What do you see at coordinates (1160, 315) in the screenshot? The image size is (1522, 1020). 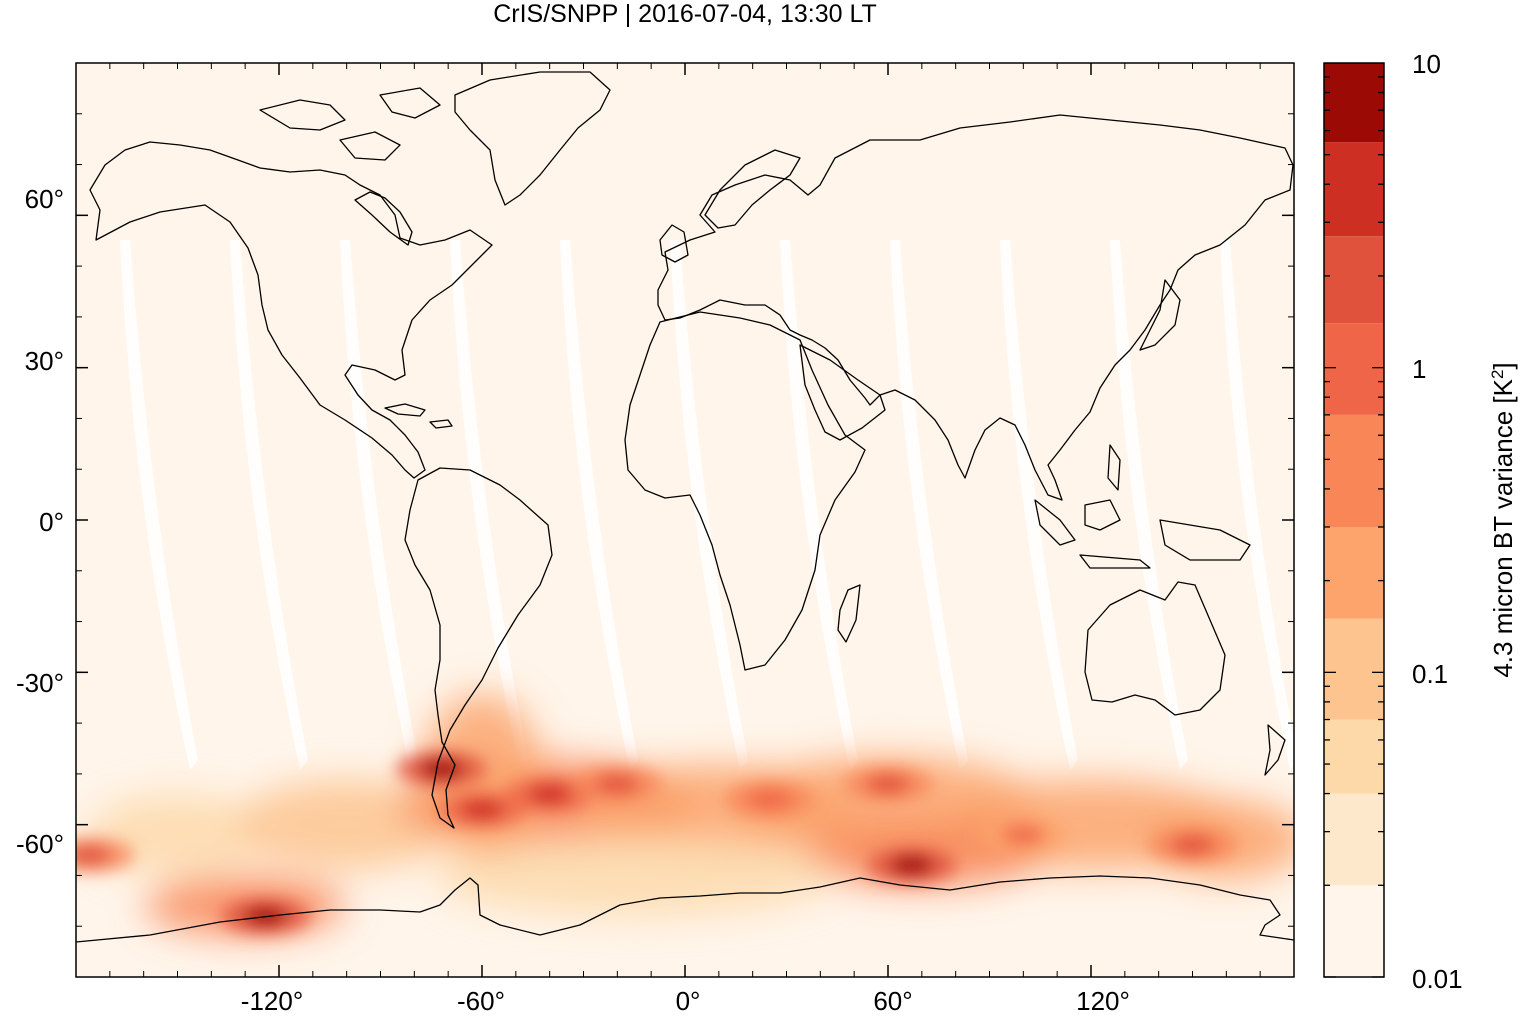 I see `coast-japan` at bounding box center [1160, 315].